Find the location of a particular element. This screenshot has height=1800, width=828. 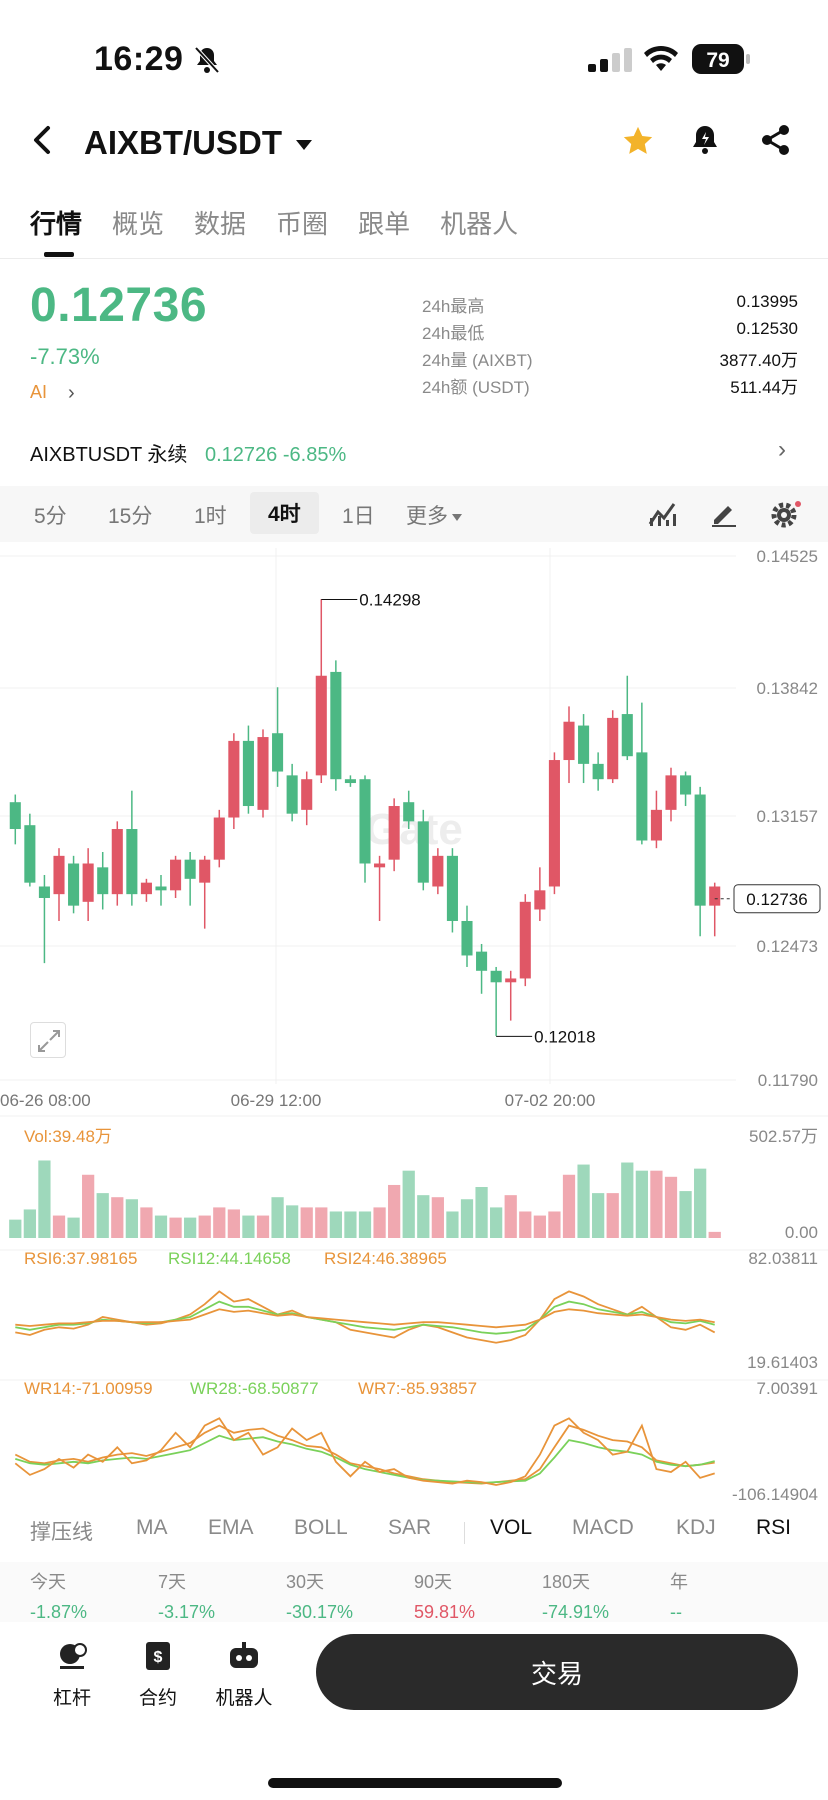

back-icon is located at coordinates (42, 142).